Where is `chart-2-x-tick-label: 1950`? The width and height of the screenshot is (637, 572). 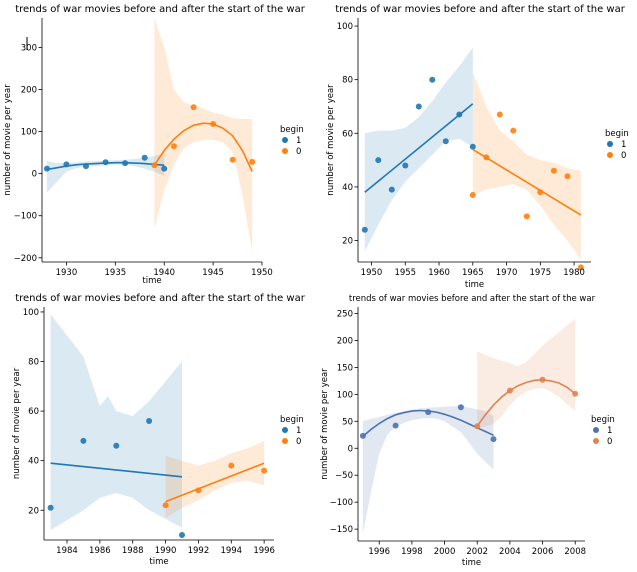 chart-2-x-tick-label: 1950 is located at coordinates (372, 273).